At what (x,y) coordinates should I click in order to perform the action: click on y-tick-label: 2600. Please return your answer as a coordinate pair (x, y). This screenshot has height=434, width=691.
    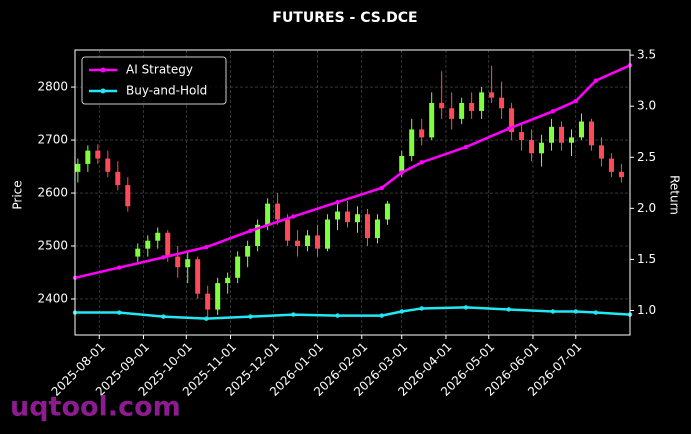
    Looking at the image, I should click on (52, 193).